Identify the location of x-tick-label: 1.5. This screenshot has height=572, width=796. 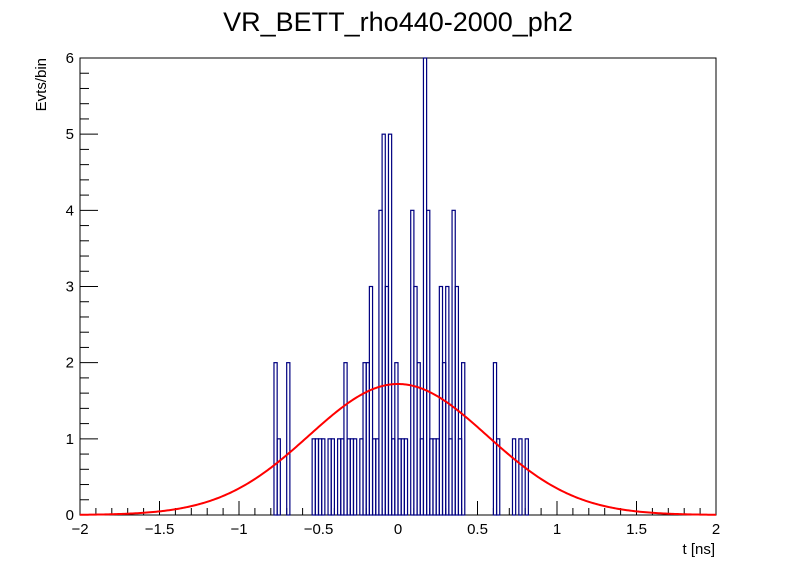
(636, 529).